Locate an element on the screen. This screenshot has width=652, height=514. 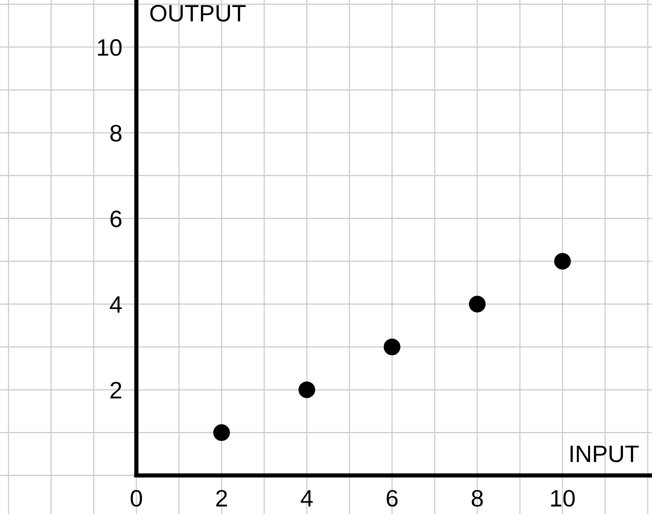
y-axis-title: OUTPUT is located at coordinates (198, 13).